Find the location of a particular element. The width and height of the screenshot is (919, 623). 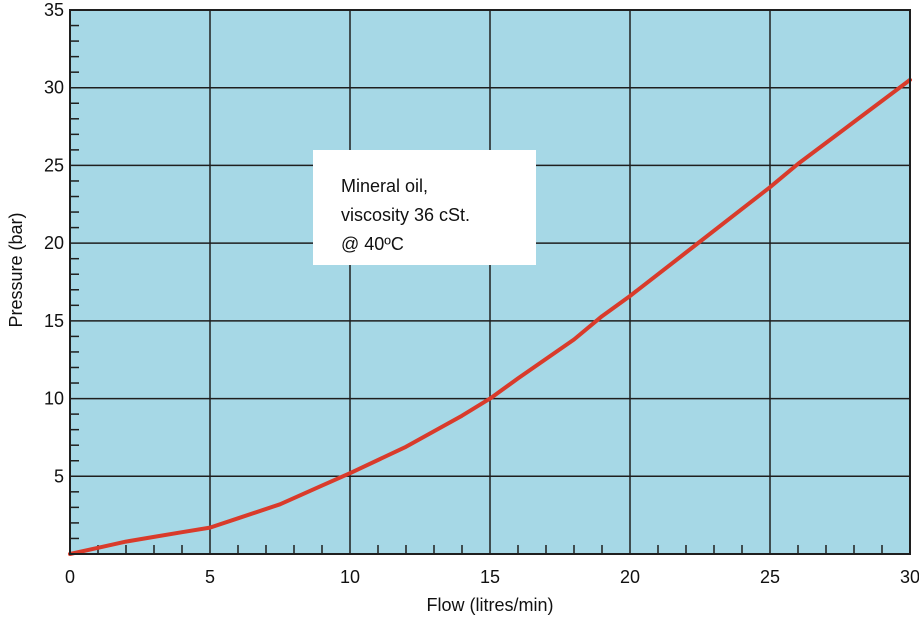

y-tick-label-6: 35 is located at coordinates (54, 10).